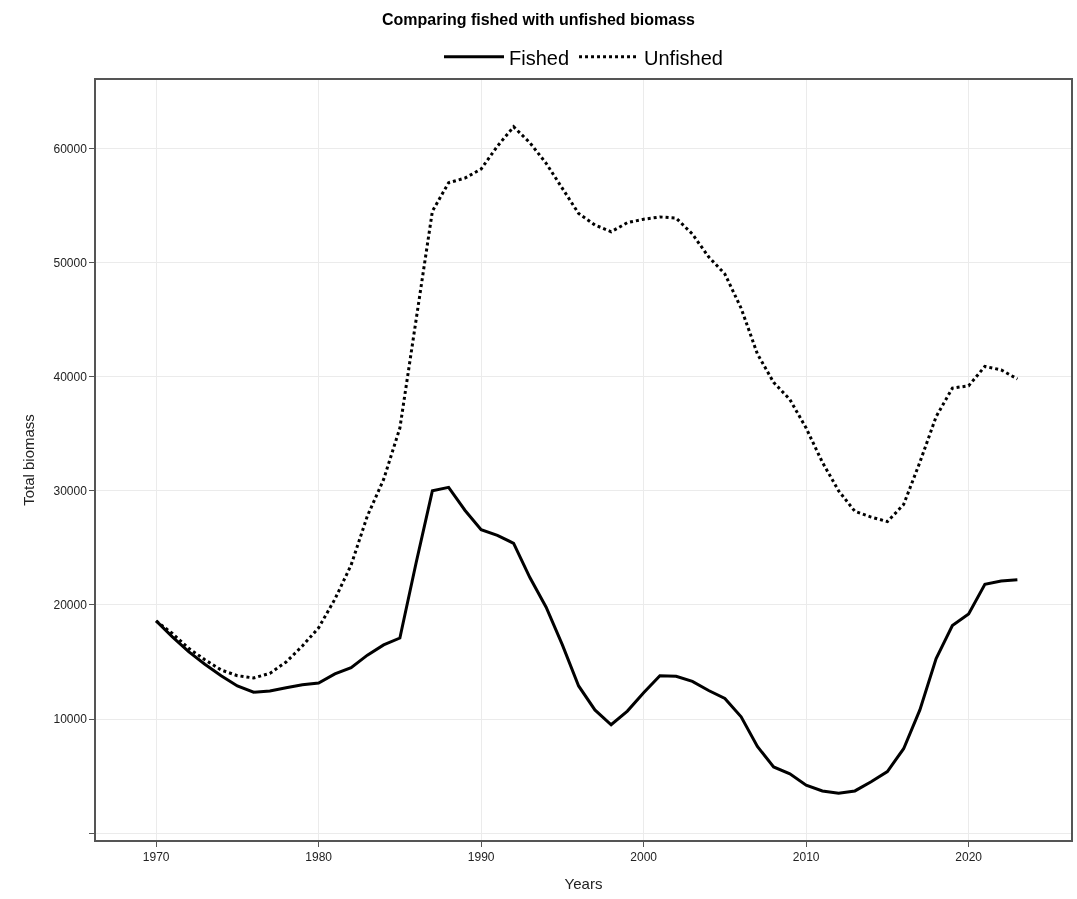 The width and height of the screenshot is (1077, 899). I want to click on x-tick-label: 2000, so click(644, 857).